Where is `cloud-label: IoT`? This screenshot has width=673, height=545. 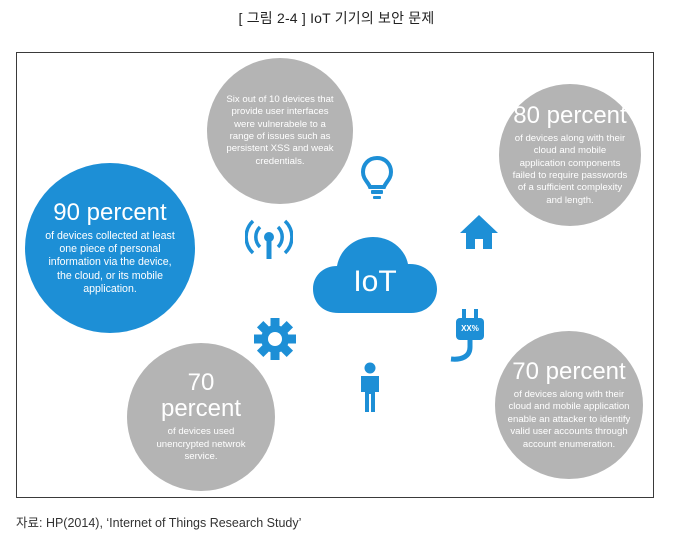
cloud-label: IoT is located at coordinates (375, 281).